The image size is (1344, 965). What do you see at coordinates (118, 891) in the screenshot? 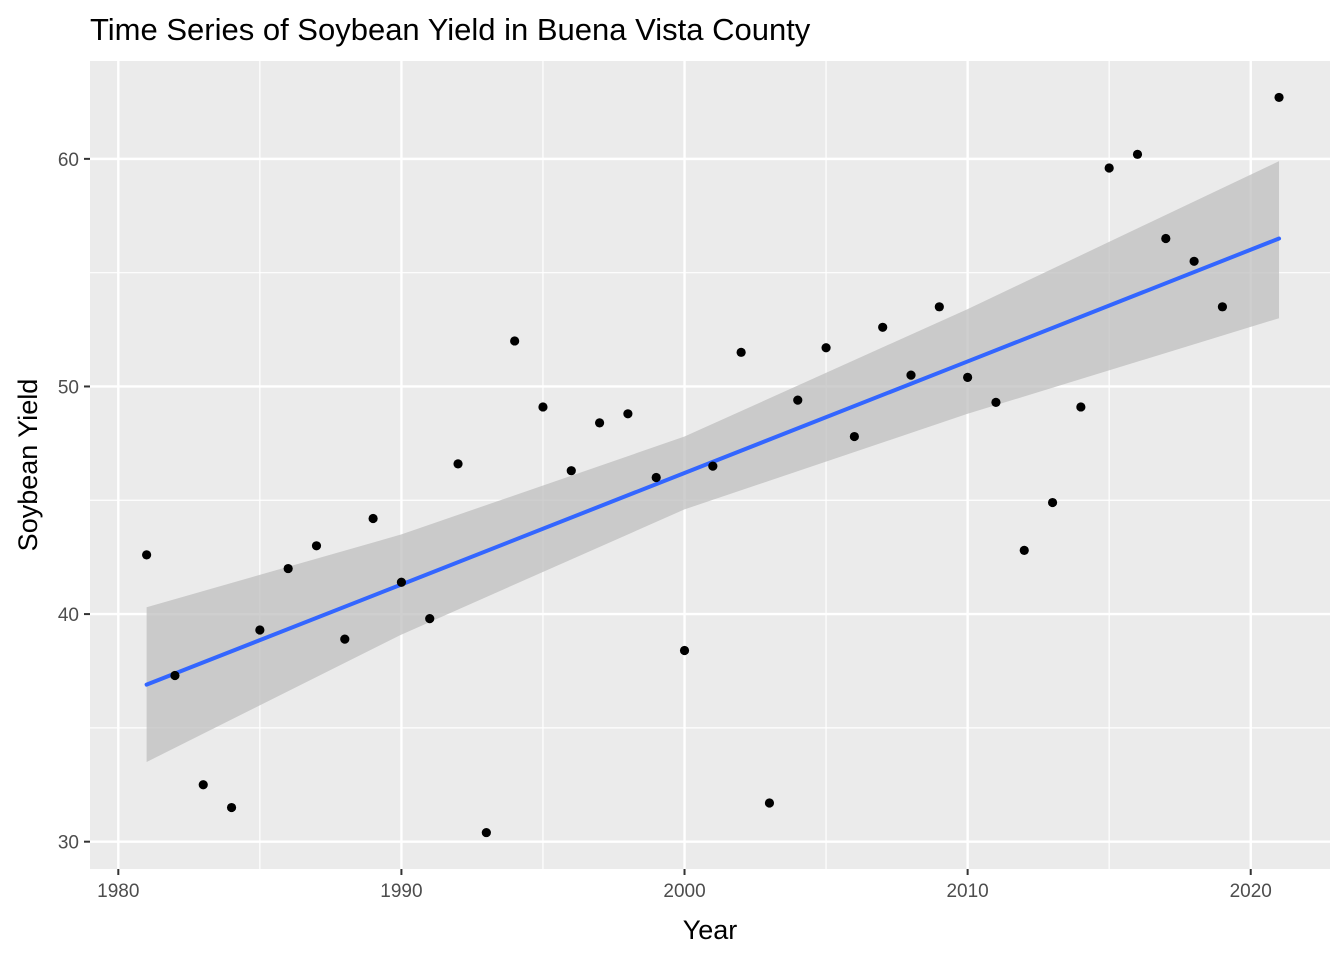
I see `x-tick-label: 1980` at bounding box center [118, 891].